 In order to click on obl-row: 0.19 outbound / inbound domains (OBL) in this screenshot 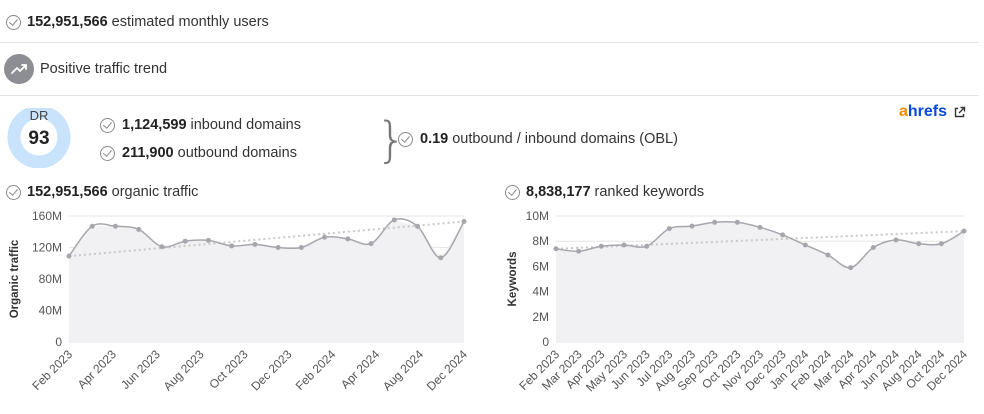, I will do `click(558, 139)`.